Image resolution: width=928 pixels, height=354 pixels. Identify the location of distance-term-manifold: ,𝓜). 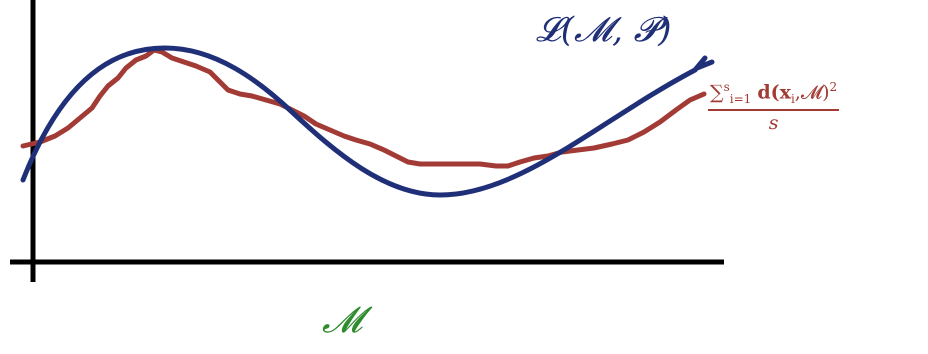
(812, 92).